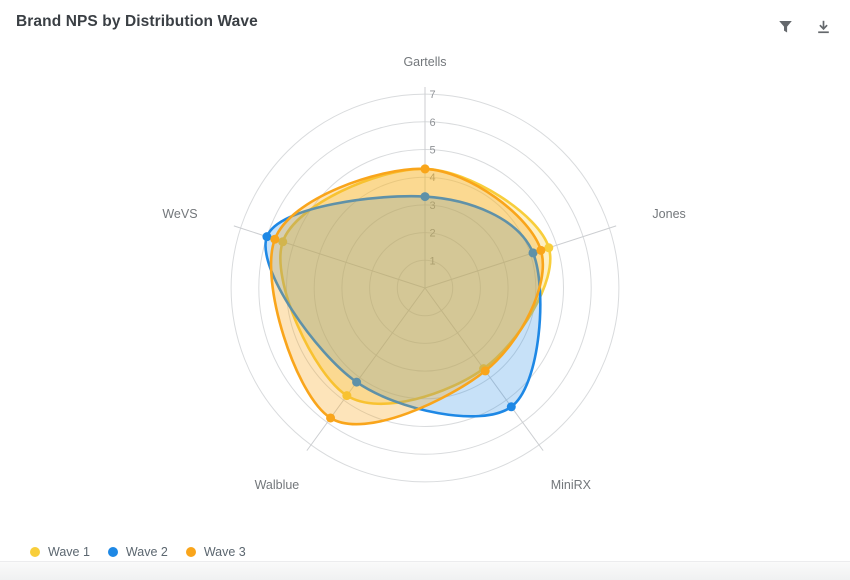 Image resolution: width=850 pixels, height=580 pixels. What do you see at coordinates (541, 250) in the screenshot?
I see `data-point-wave-3-jones` at bounding box center [541, 250].